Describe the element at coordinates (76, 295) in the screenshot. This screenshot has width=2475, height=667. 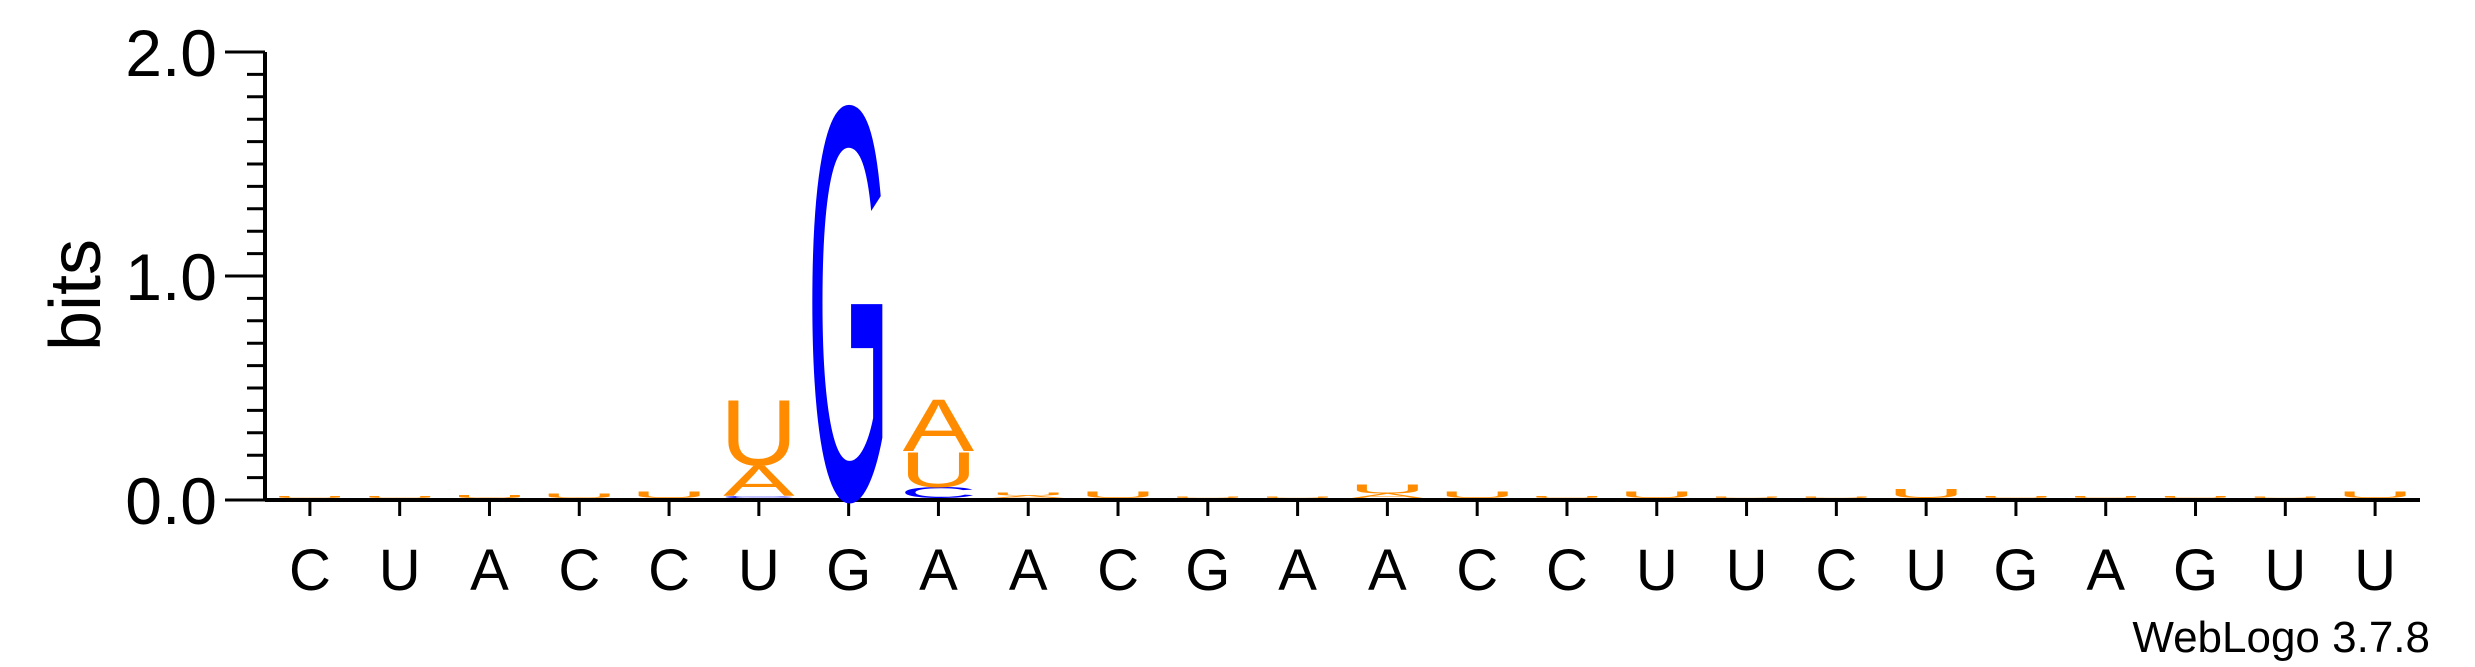
I see `y-axis-label: bits` at that location.